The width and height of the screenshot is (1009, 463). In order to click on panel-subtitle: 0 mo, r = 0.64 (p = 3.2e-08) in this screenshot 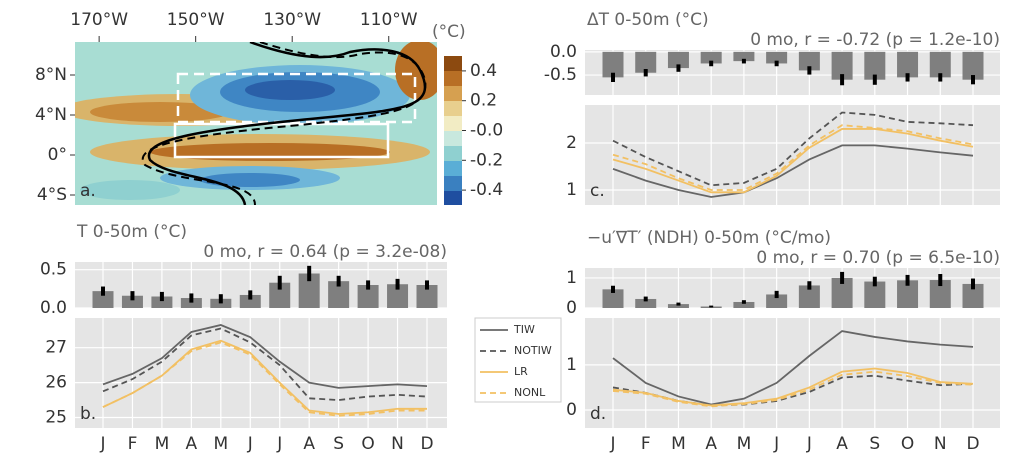, I will do `click(325, 252)`.